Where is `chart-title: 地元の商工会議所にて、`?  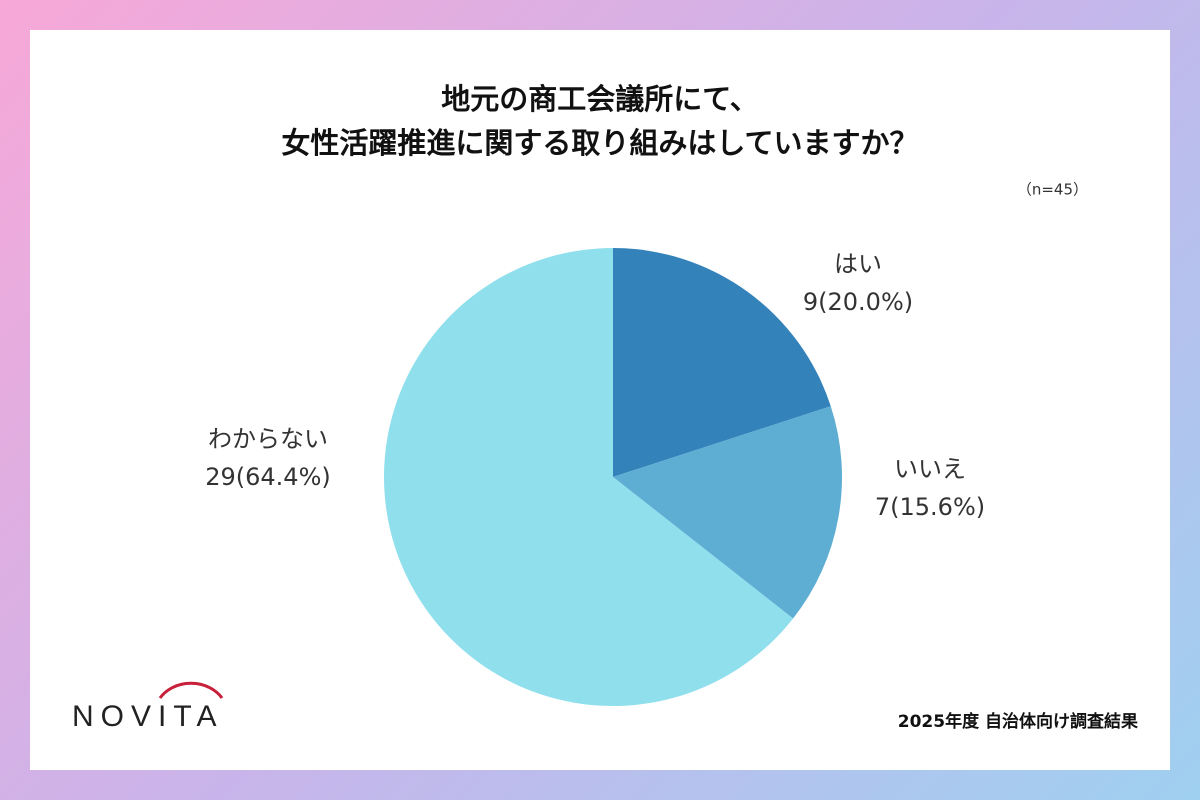
chart-title: 地元の商工会議所にて、 is located at coordinates (600, 99).